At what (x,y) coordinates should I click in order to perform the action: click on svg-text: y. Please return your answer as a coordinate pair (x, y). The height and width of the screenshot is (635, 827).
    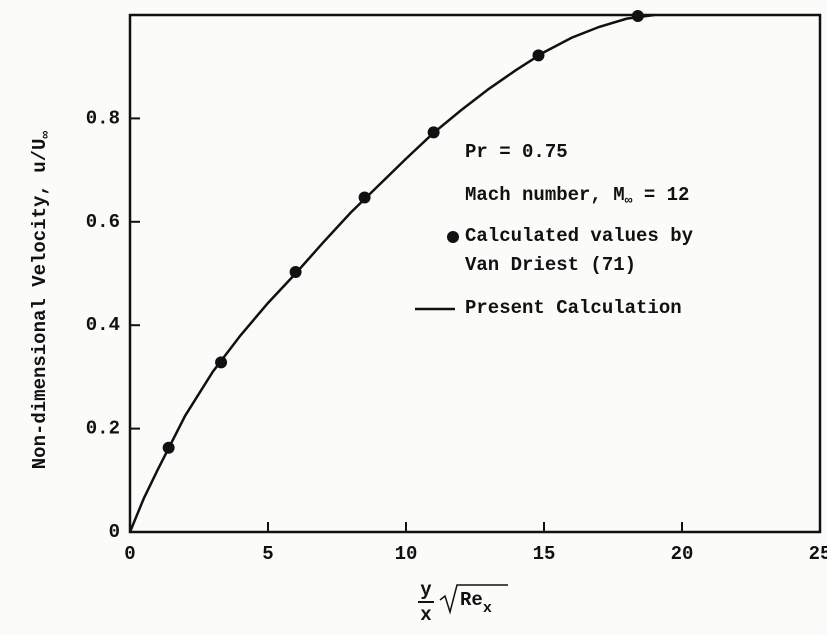
    Looking at the image, I should click on (426, 590).